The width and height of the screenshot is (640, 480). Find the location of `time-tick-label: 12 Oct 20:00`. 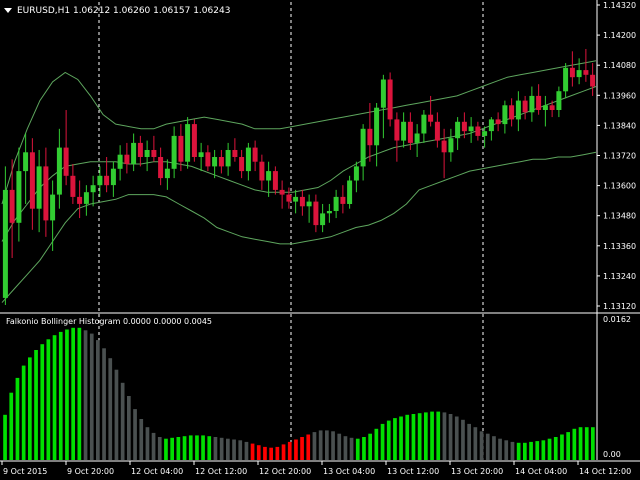

time-tick-label: 12 Oct 20:00 is located at coordinates (285, 471).